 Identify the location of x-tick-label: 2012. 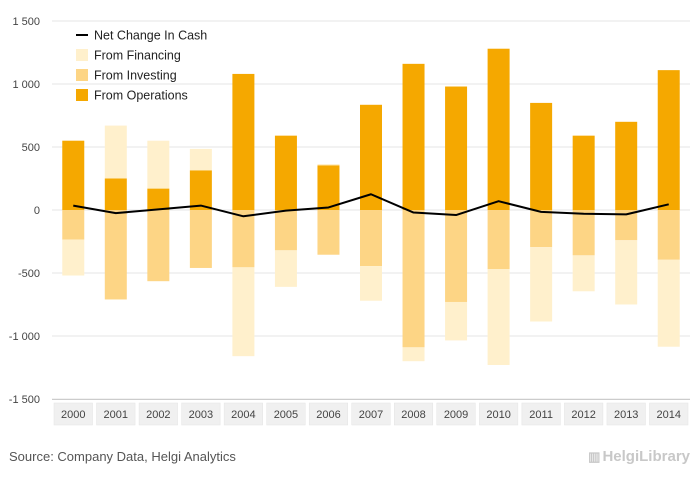
(583, 415).